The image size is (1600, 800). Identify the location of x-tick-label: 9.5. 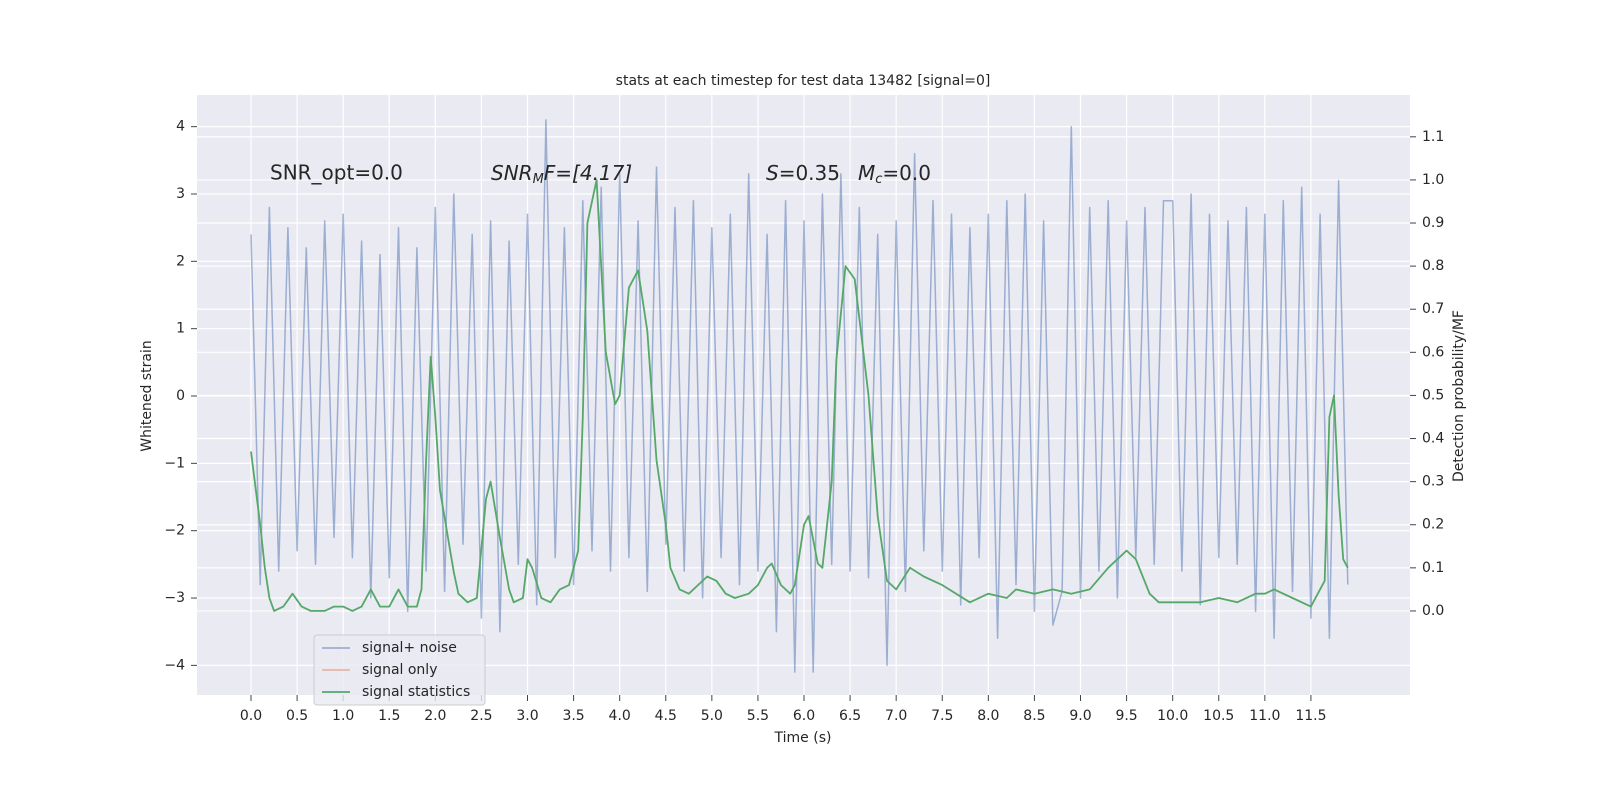
(1126, 716).